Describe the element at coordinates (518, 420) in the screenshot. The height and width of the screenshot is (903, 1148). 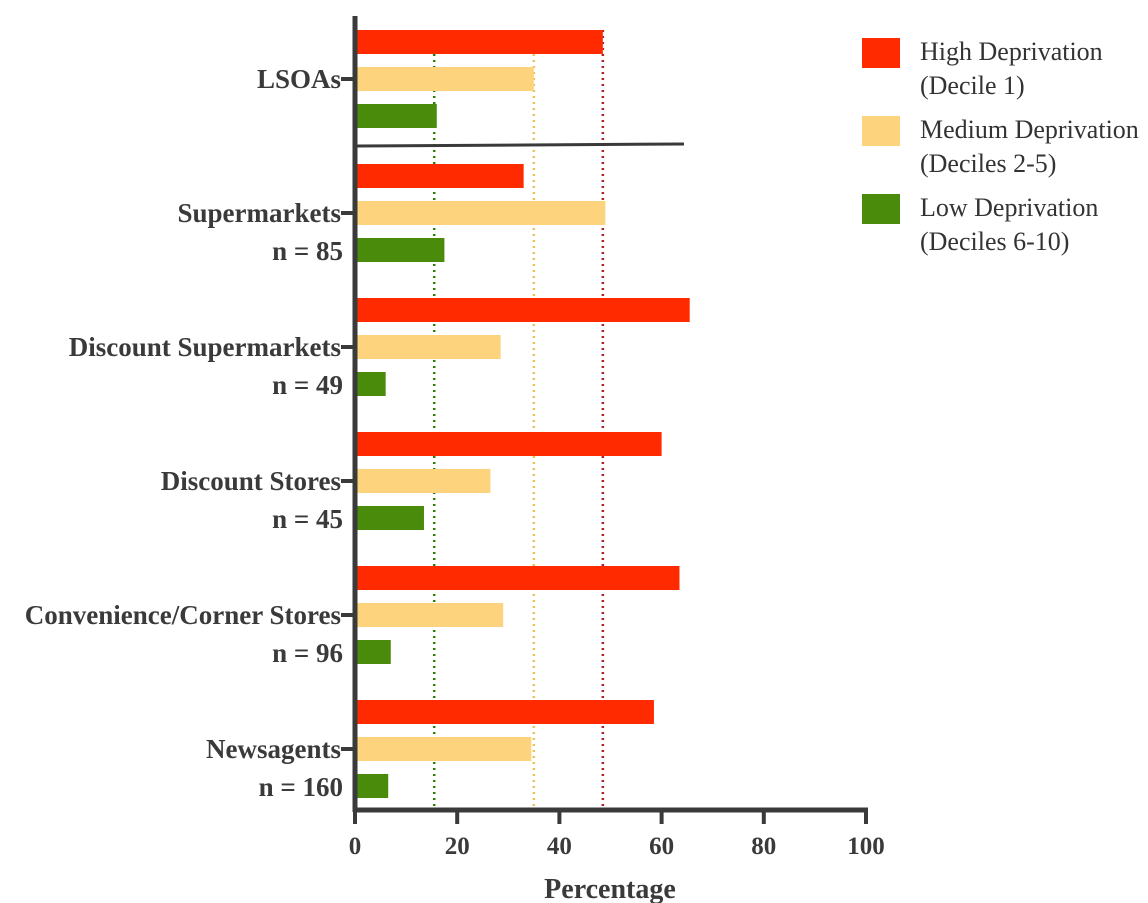
I see `reference-lines` at that location.